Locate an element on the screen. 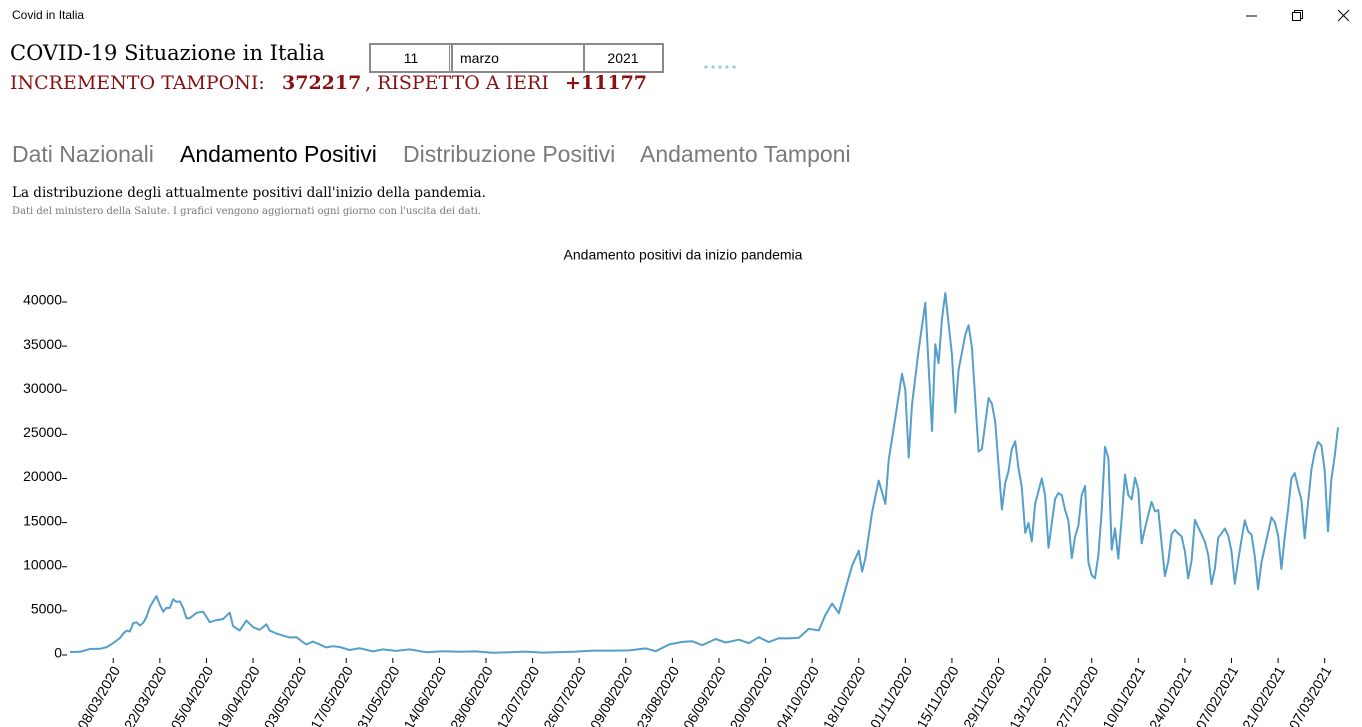 The image size is (1362, 727). x-tick-label: 09/08/2020 is located at coordinates (611, 695).